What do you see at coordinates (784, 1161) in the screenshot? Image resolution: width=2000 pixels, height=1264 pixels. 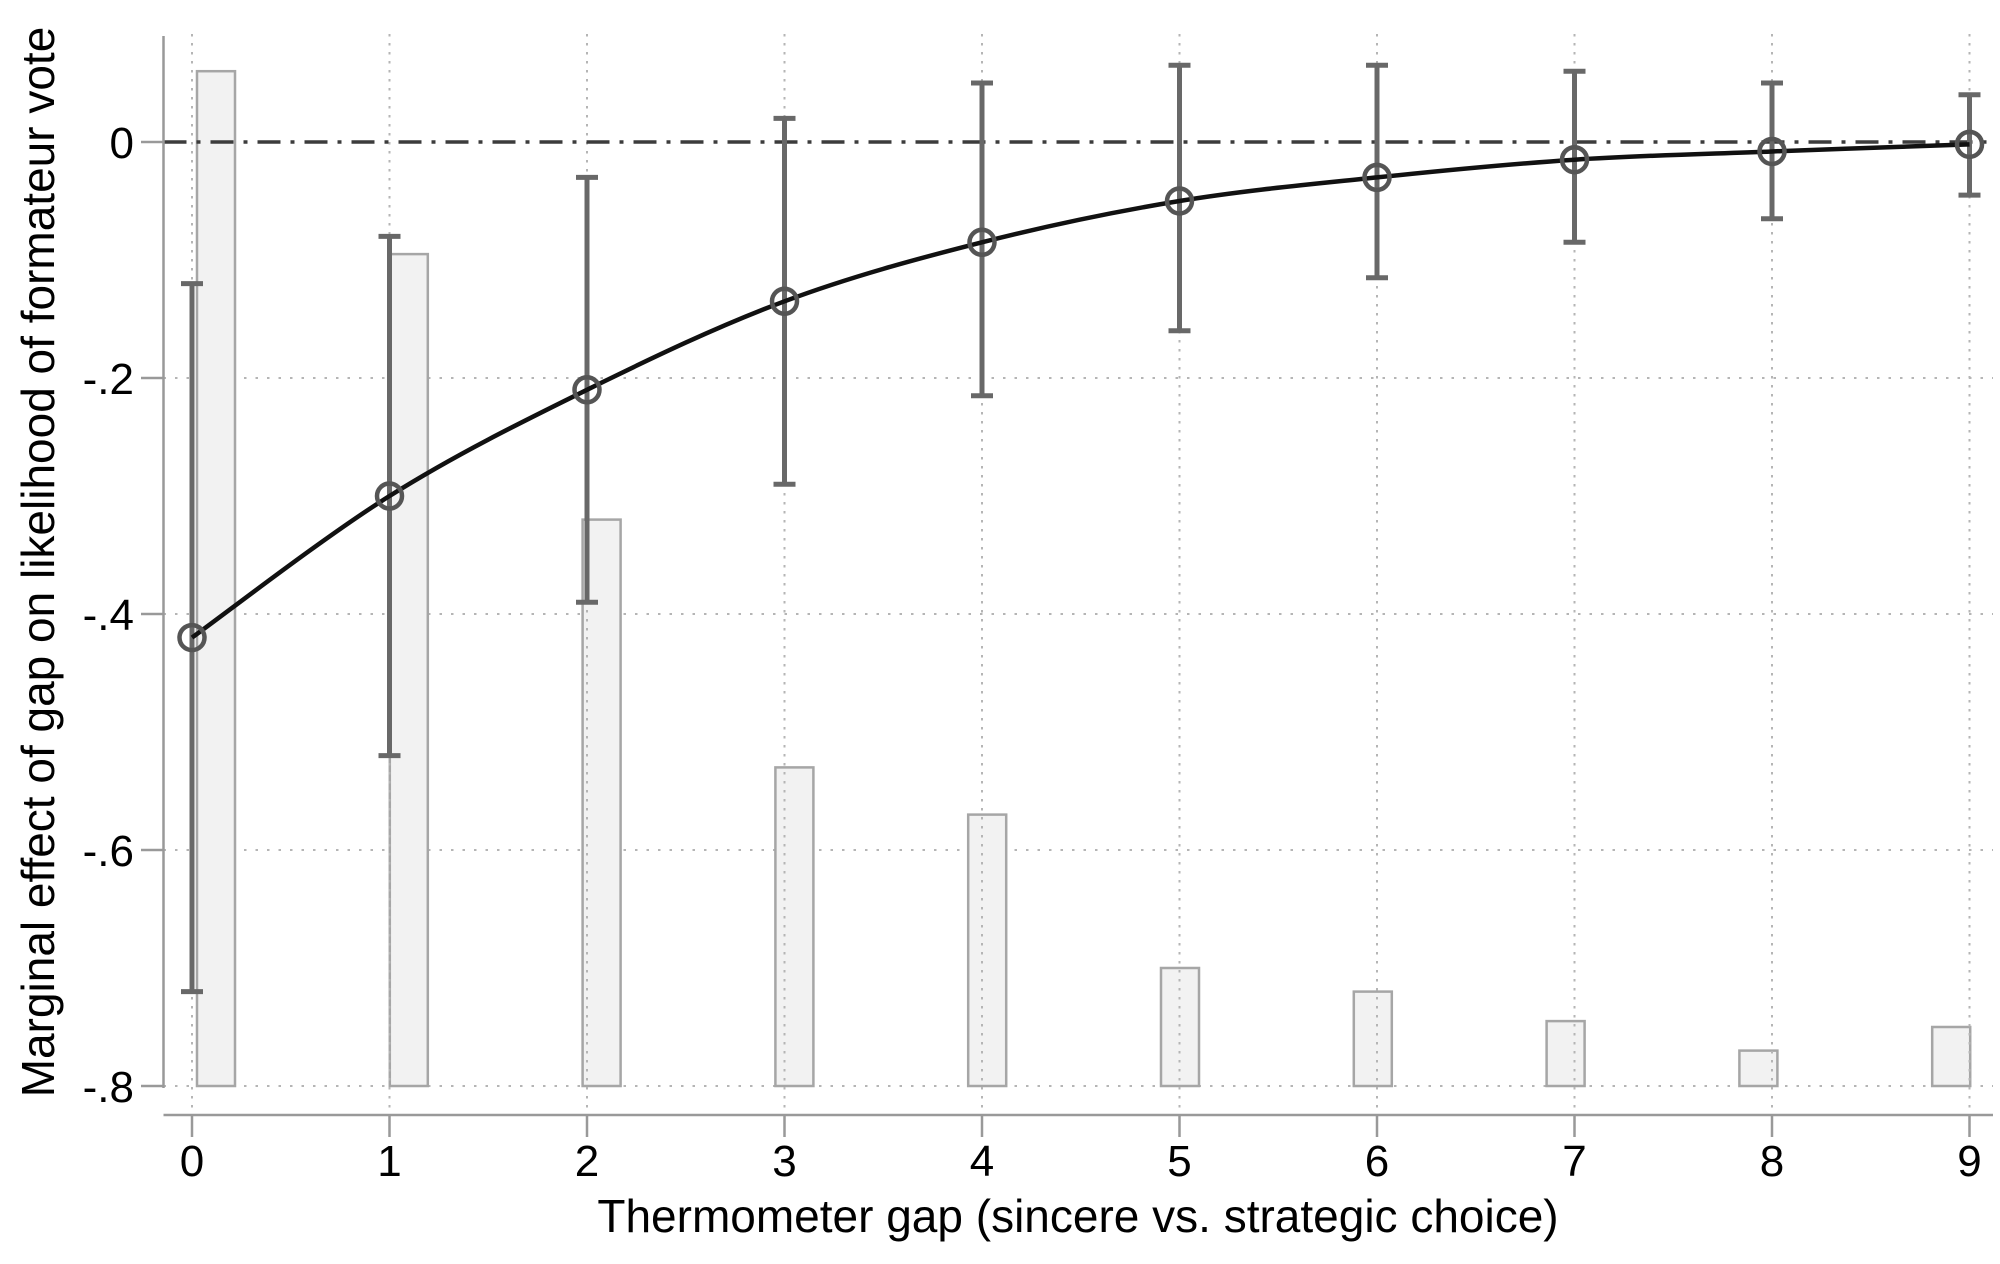 I see `x-tick-label: 3` at bounding box center [784, 1161].